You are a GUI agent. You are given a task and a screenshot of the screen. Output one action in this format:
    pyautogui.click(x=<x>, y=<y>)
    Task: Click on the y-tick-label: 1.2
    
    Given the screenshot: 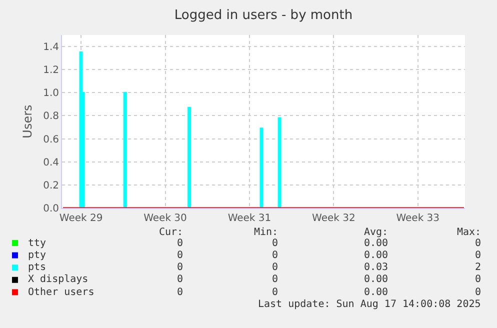 What is the action you would take?
    pyautogui.click(x=51, y=70)
    